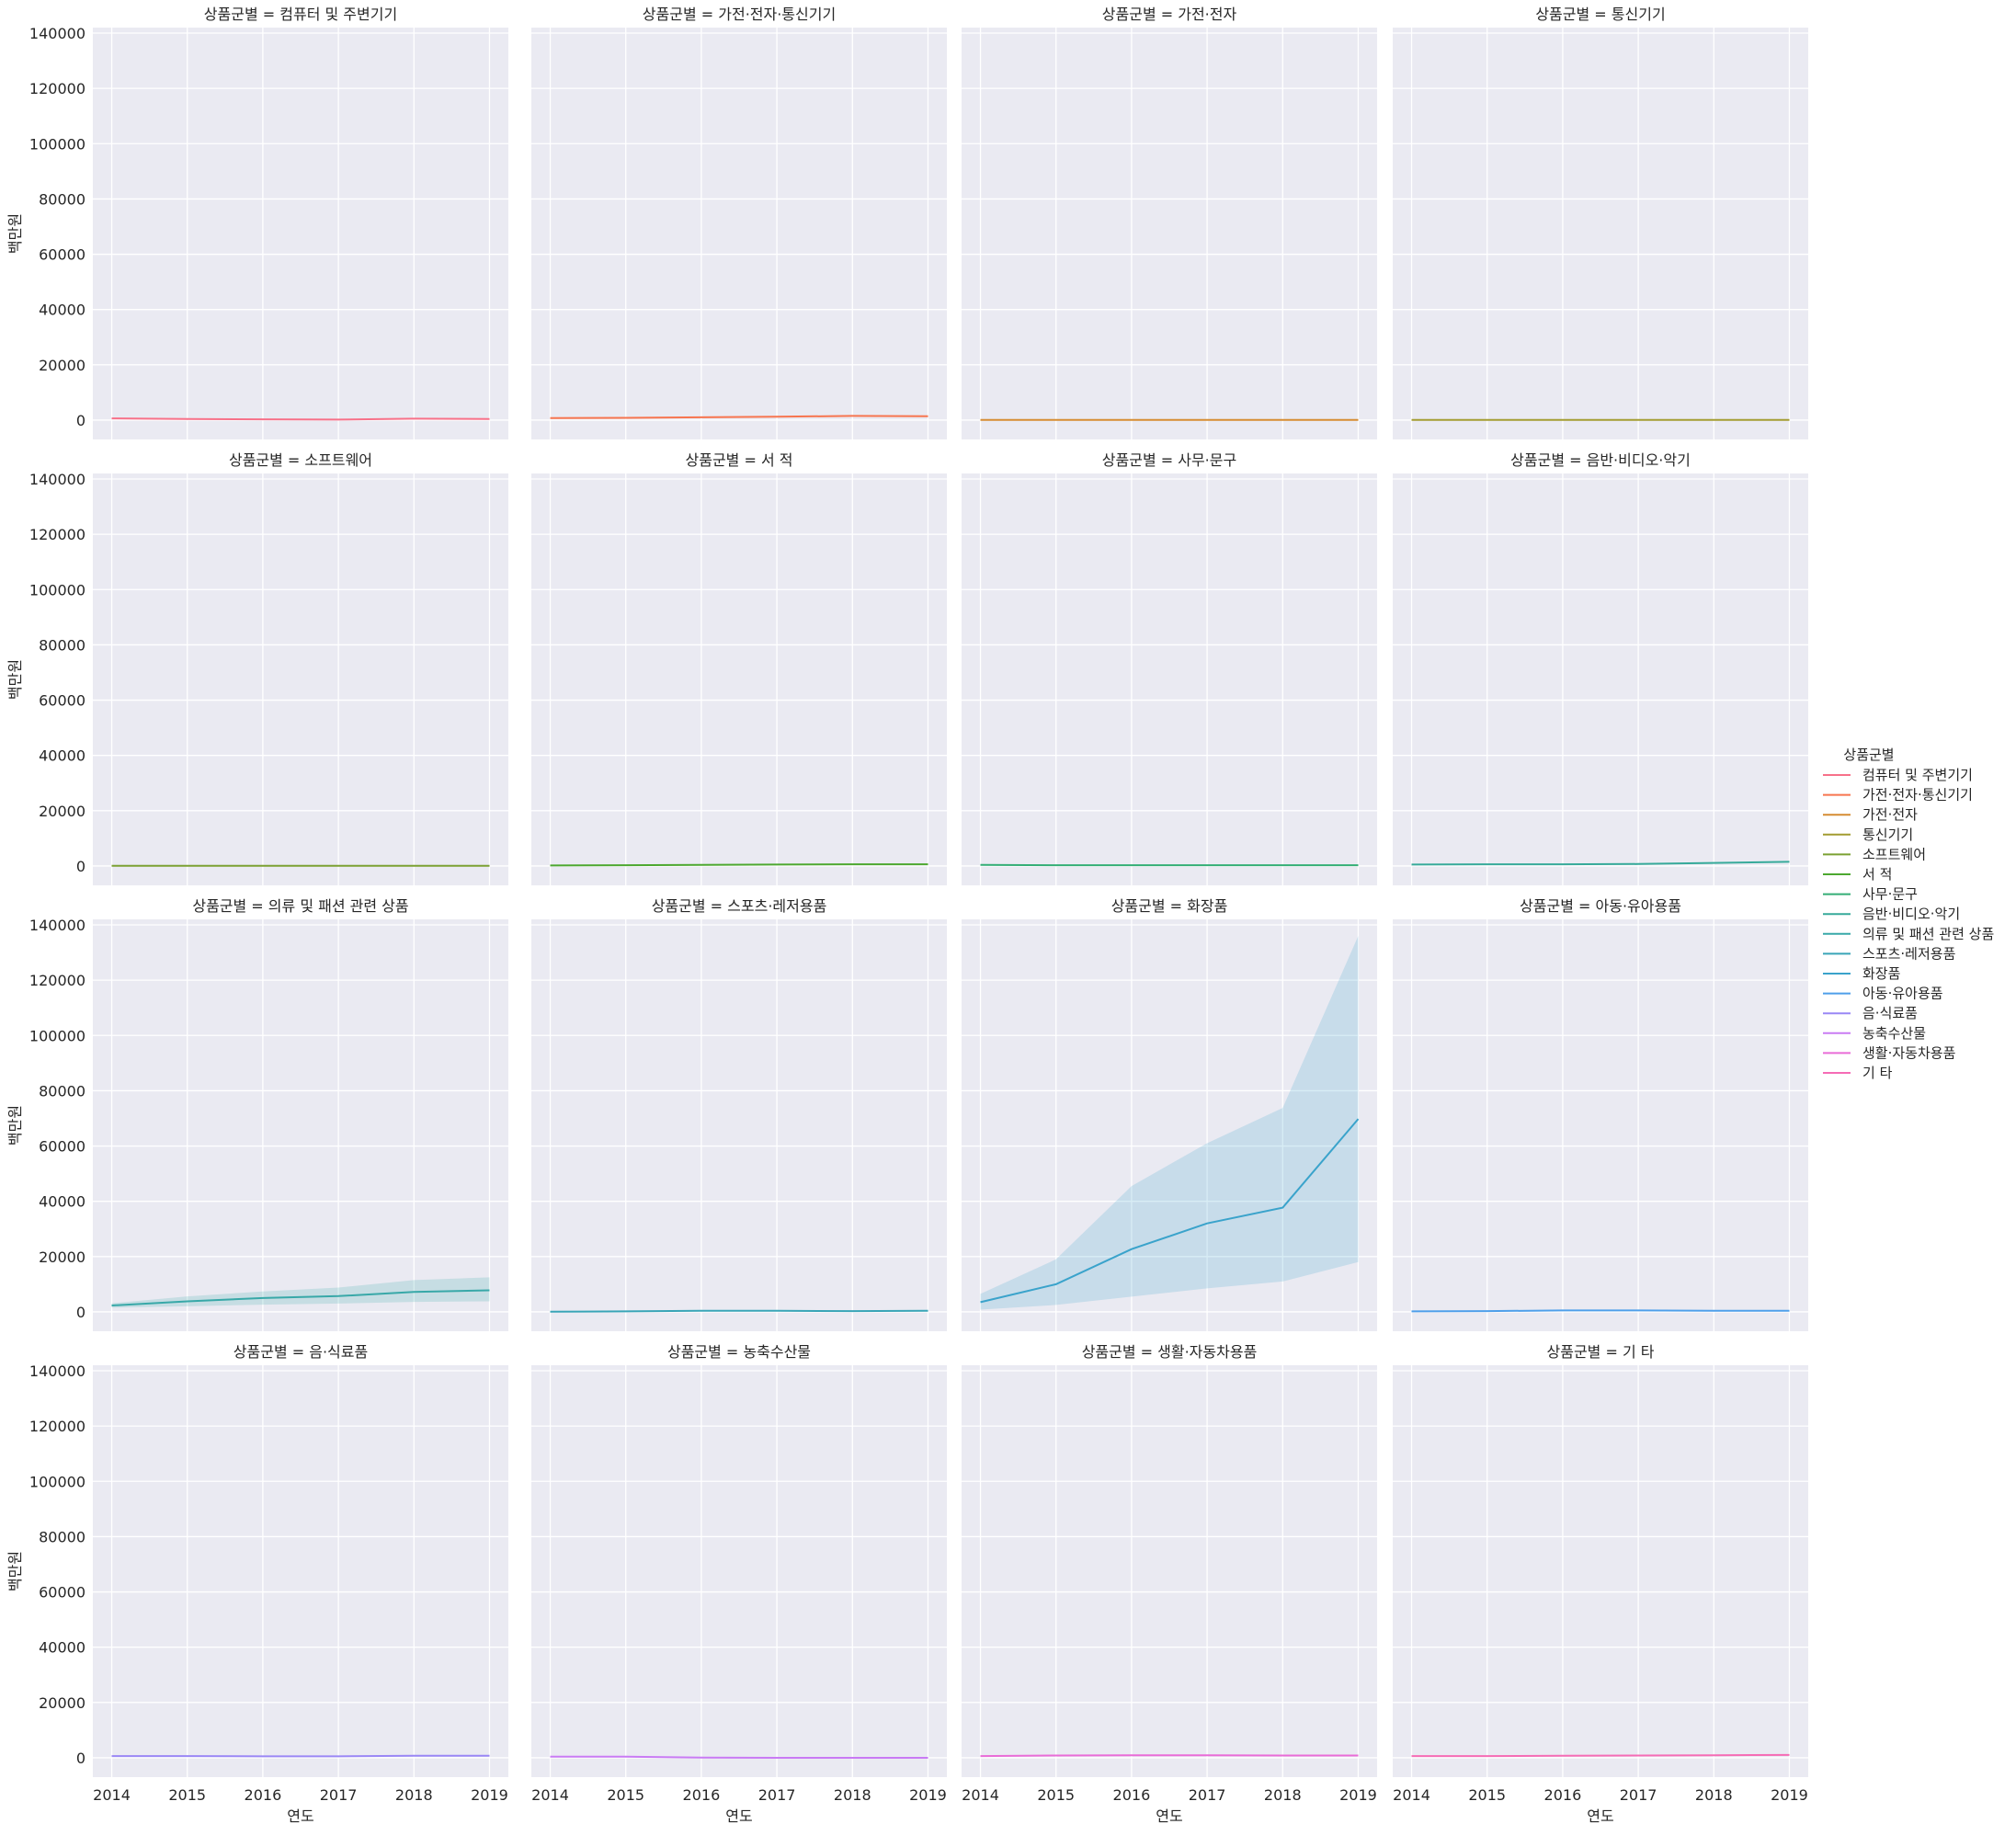 The image size is (2016, 1824). I want to click on legend-item: 농축수산물, so click(1874, 1033).